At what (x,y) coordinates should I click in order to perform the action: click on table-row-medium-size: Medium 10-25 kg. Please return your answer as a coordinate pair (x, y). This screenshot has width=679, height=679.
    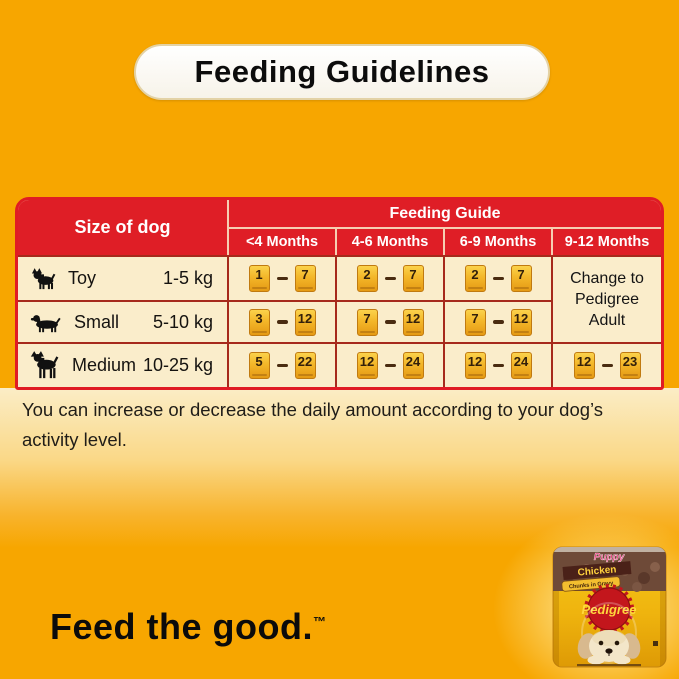
    Looking at the image, I should click on (123, 364).